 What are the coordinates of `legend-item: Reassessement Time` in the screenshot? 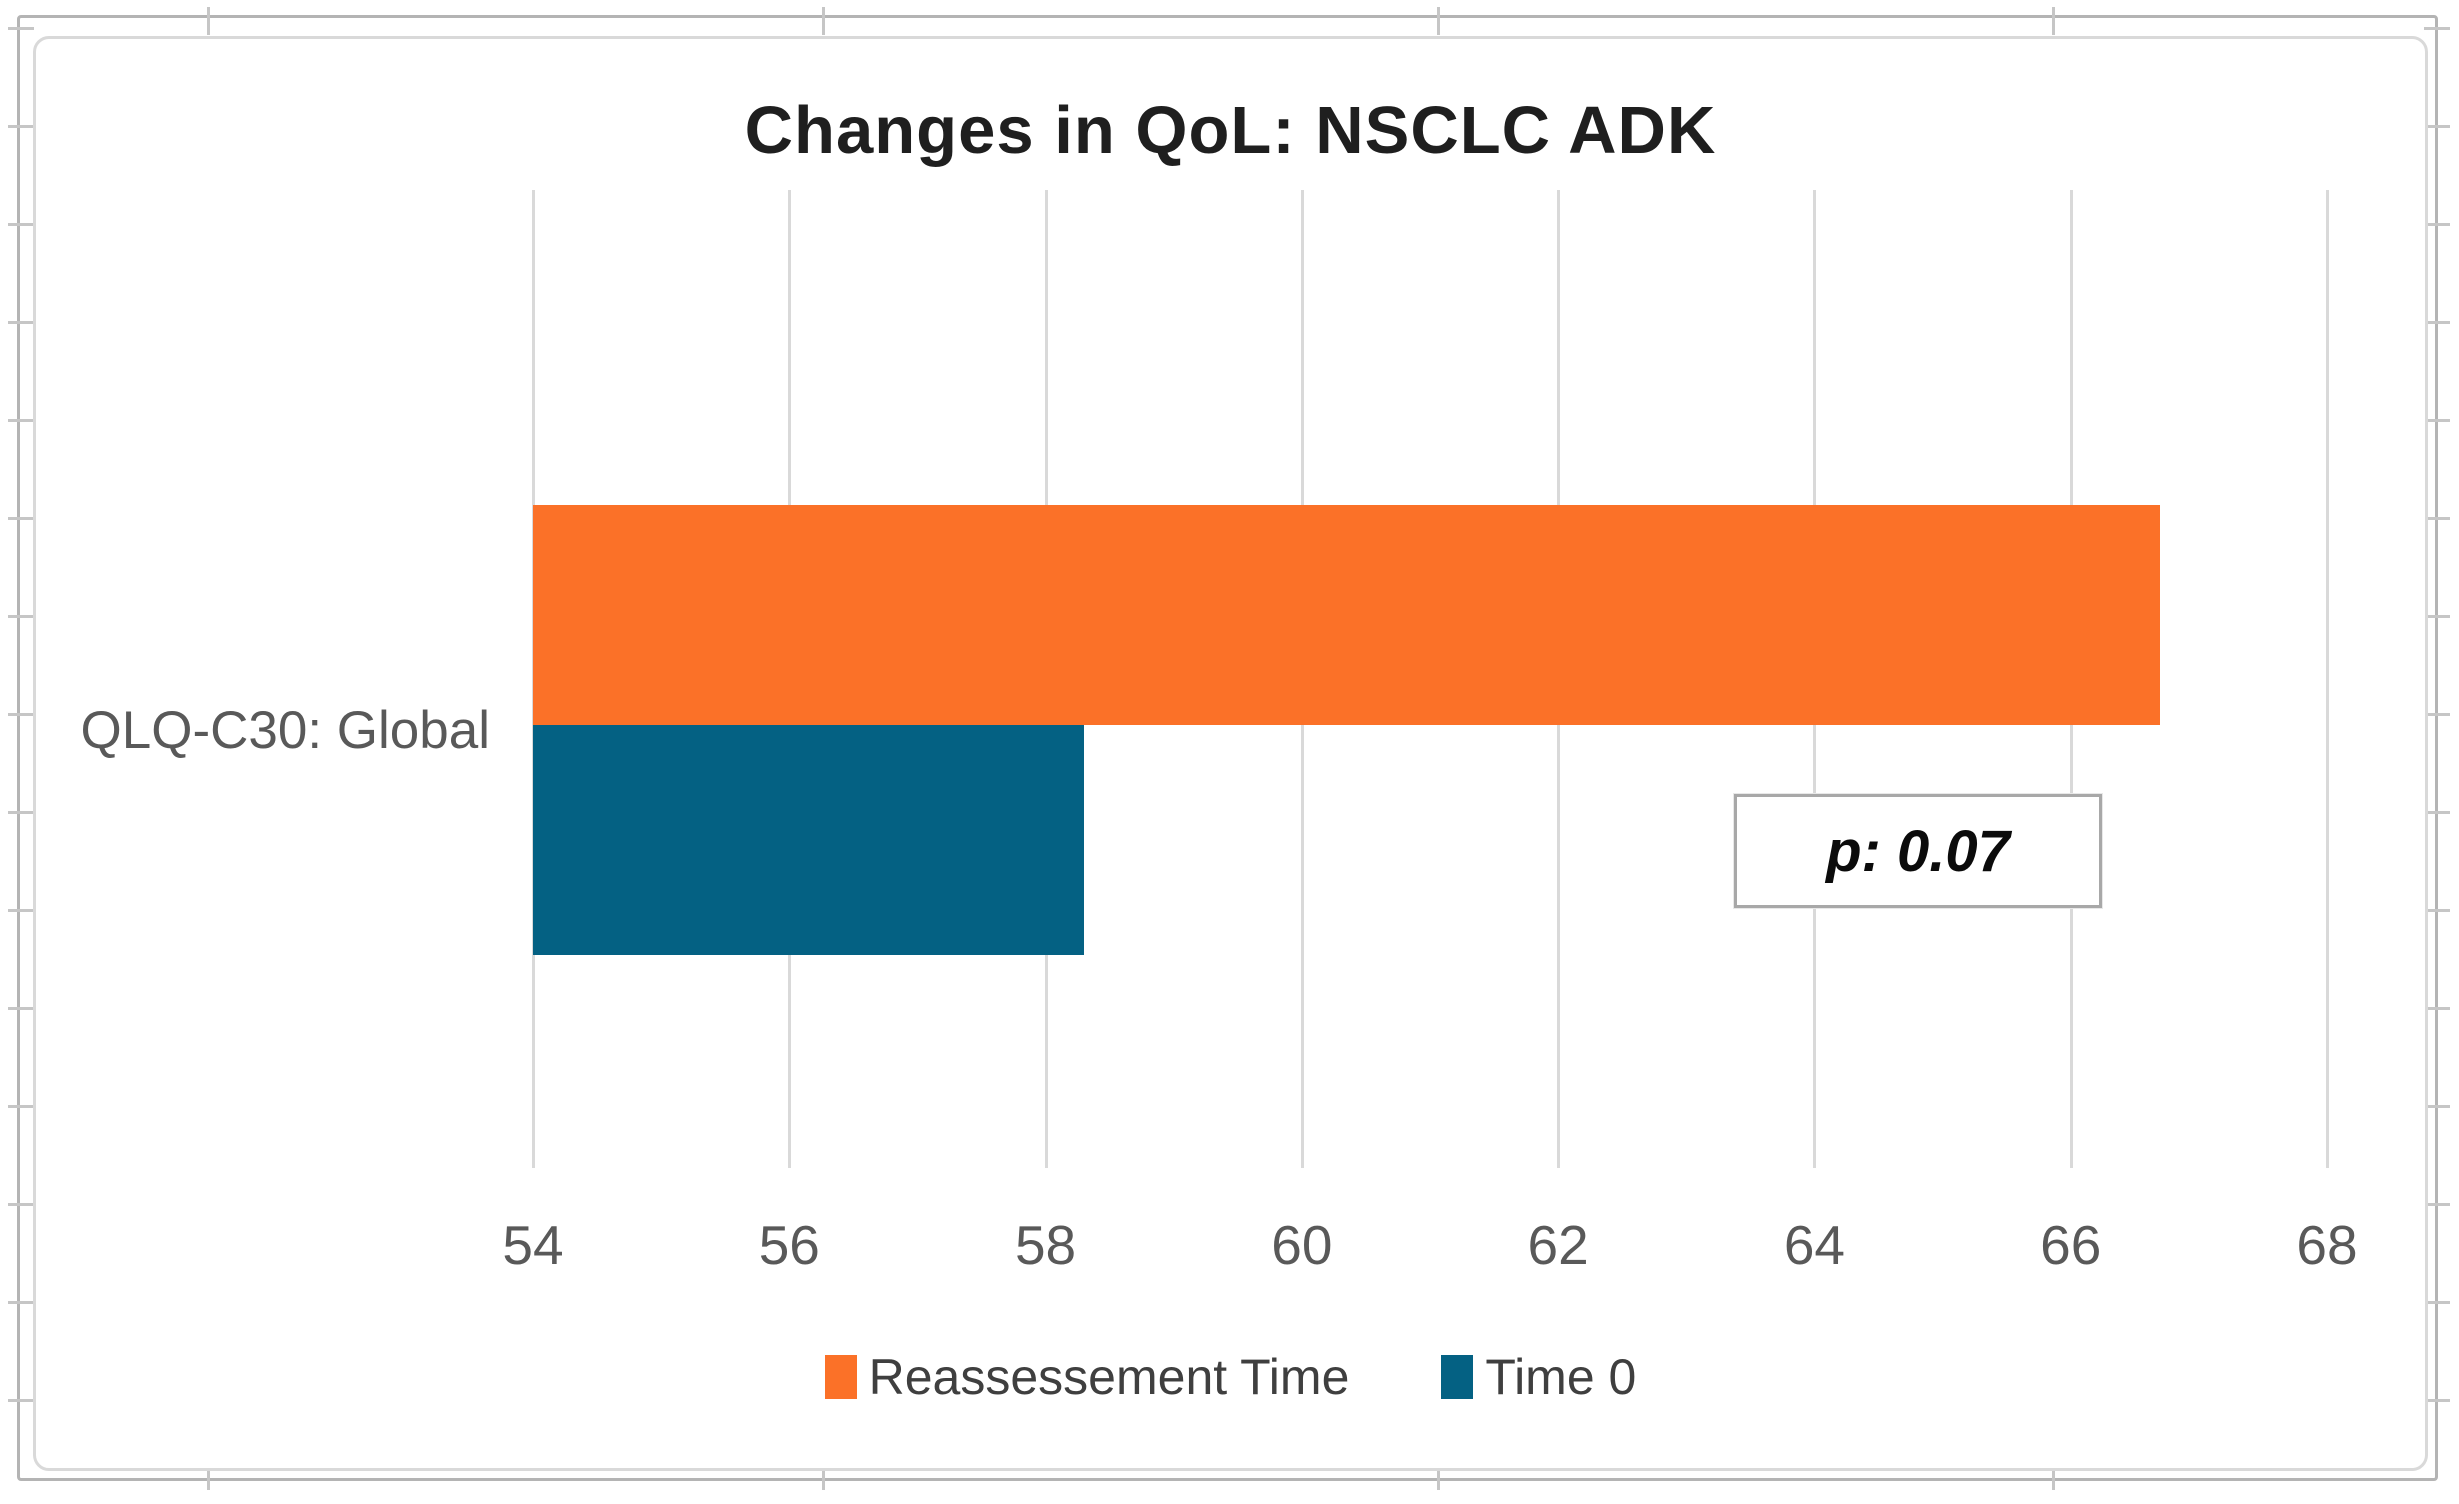 It's located at (1087, 1377).